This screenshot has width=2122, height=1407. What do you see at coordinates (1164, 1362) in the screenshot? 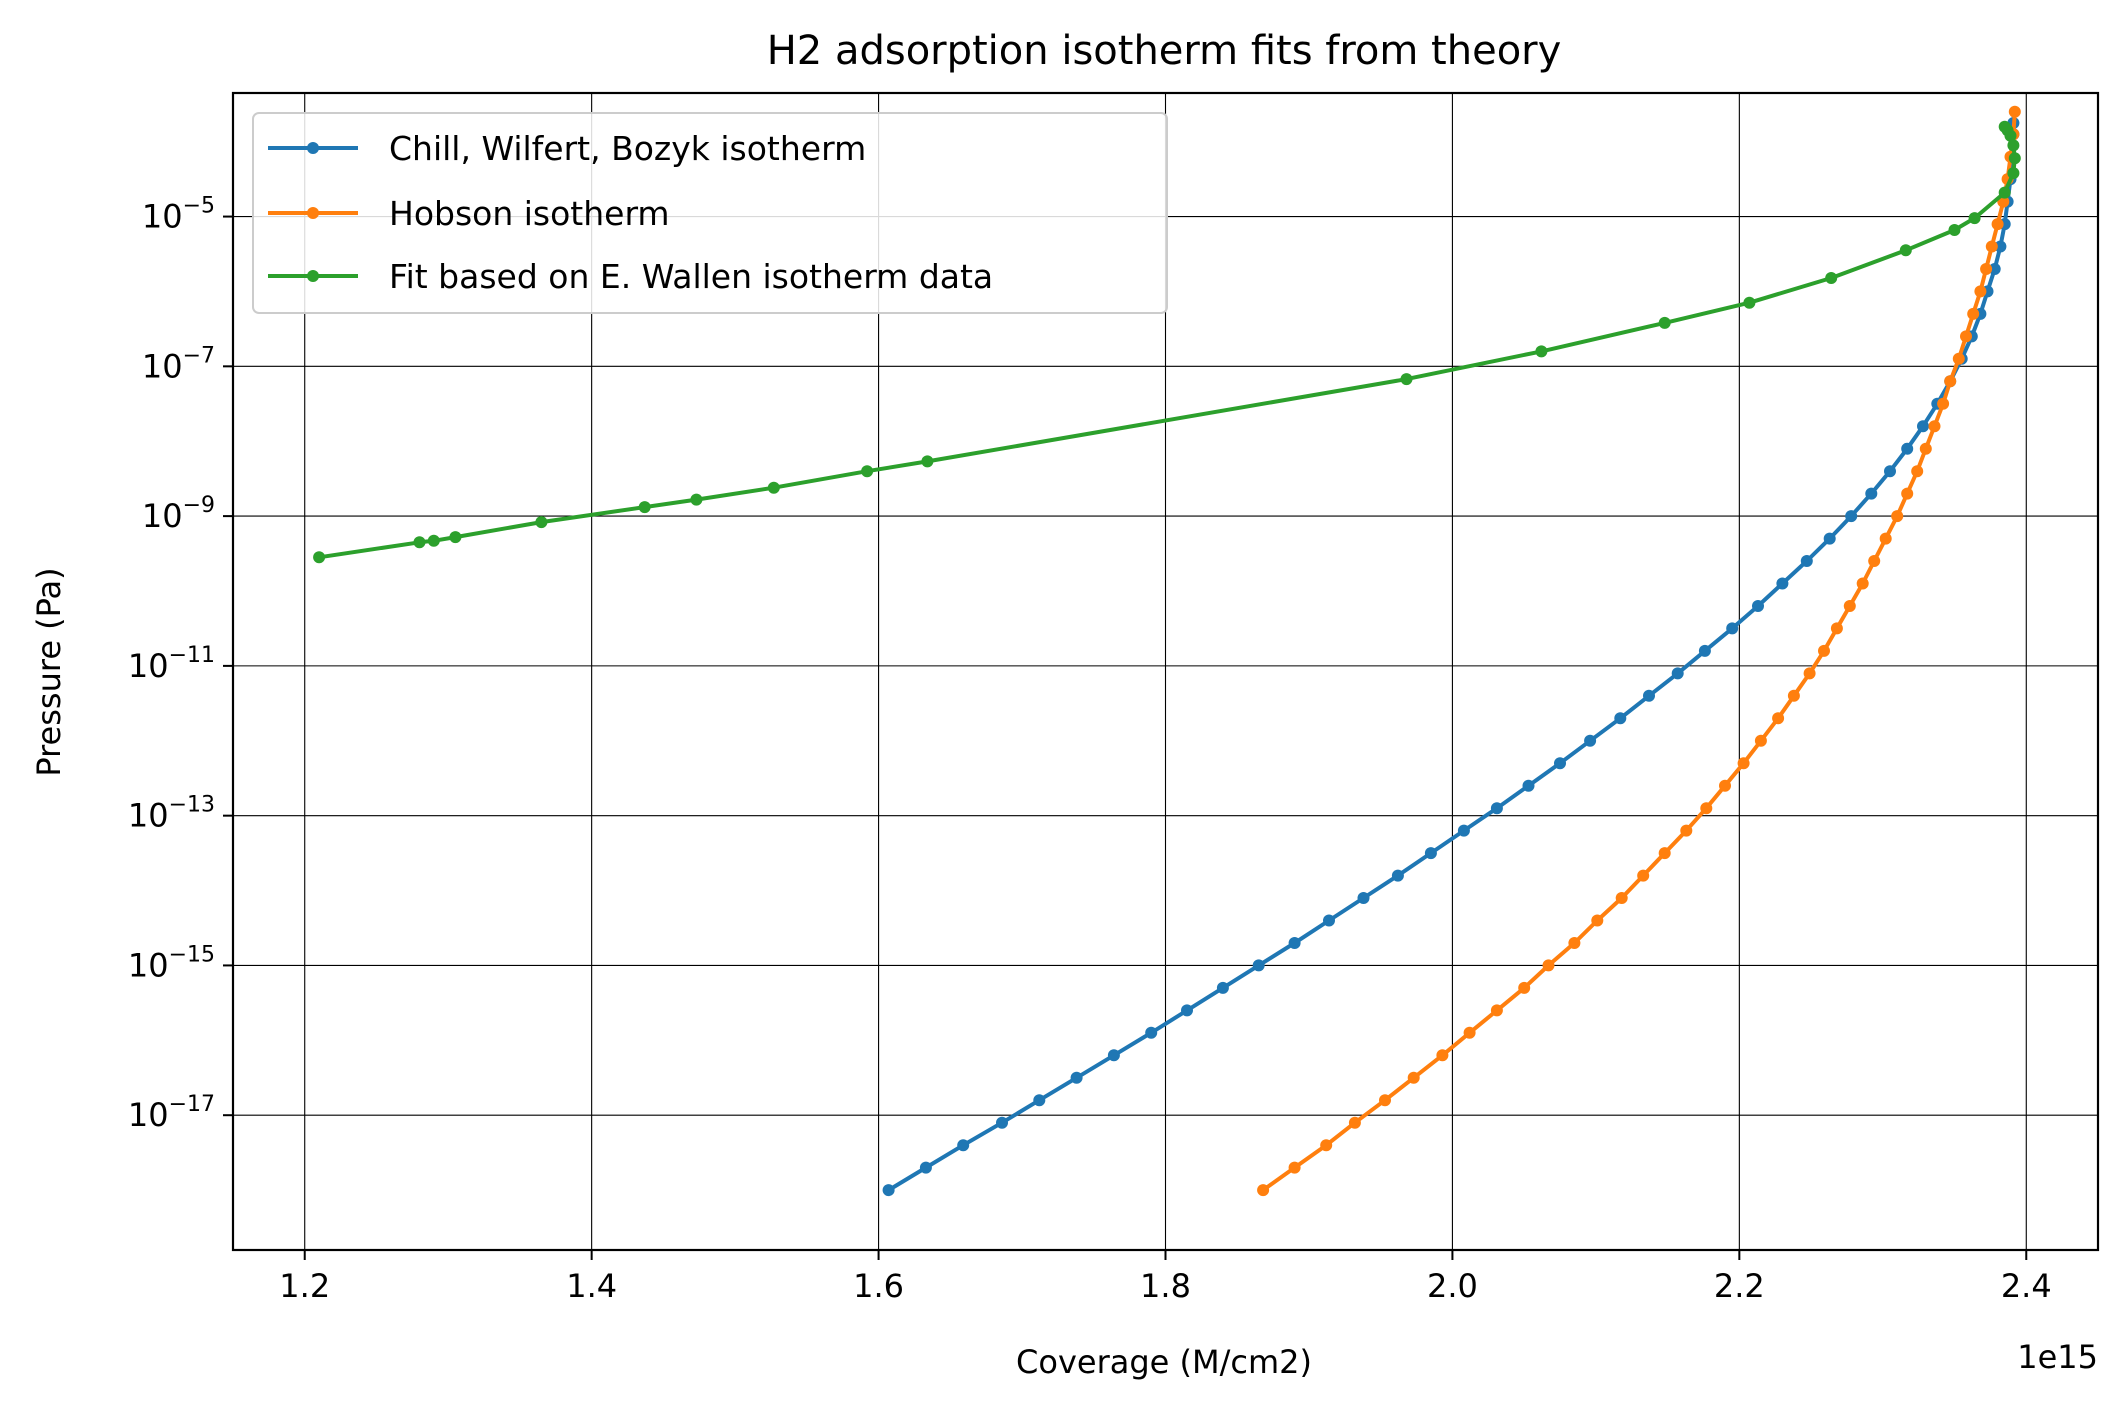
I see `x-axis-label: Coverage (M/cm2)` at bounding box center [1164, 1362].